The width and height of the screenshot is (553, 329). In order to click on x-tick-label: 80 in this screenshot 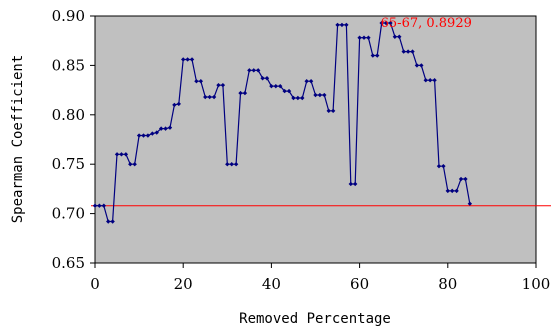, I will do `click(447, 284)`.